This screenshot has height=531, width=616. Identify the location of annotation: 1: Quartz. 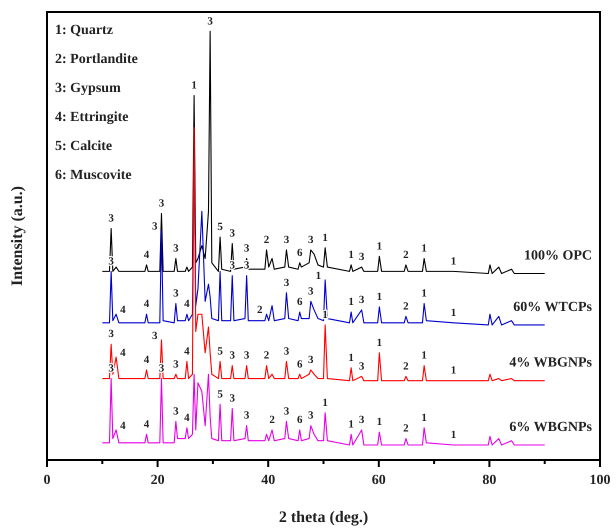
(84, 30).